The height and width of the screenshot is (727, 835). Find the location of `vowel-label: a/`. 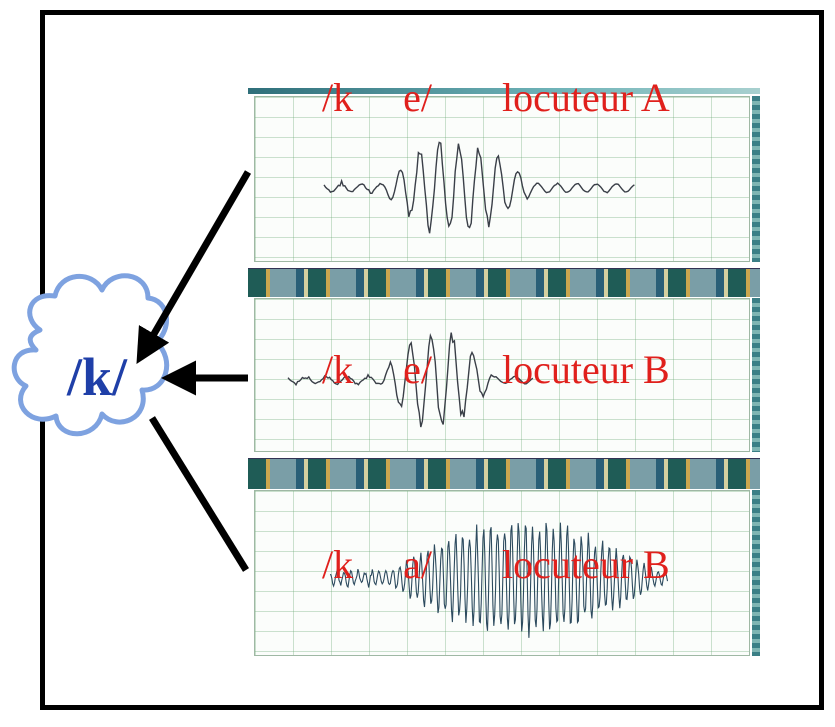

vowel-label: a/ is located at coordinates (417, 564).